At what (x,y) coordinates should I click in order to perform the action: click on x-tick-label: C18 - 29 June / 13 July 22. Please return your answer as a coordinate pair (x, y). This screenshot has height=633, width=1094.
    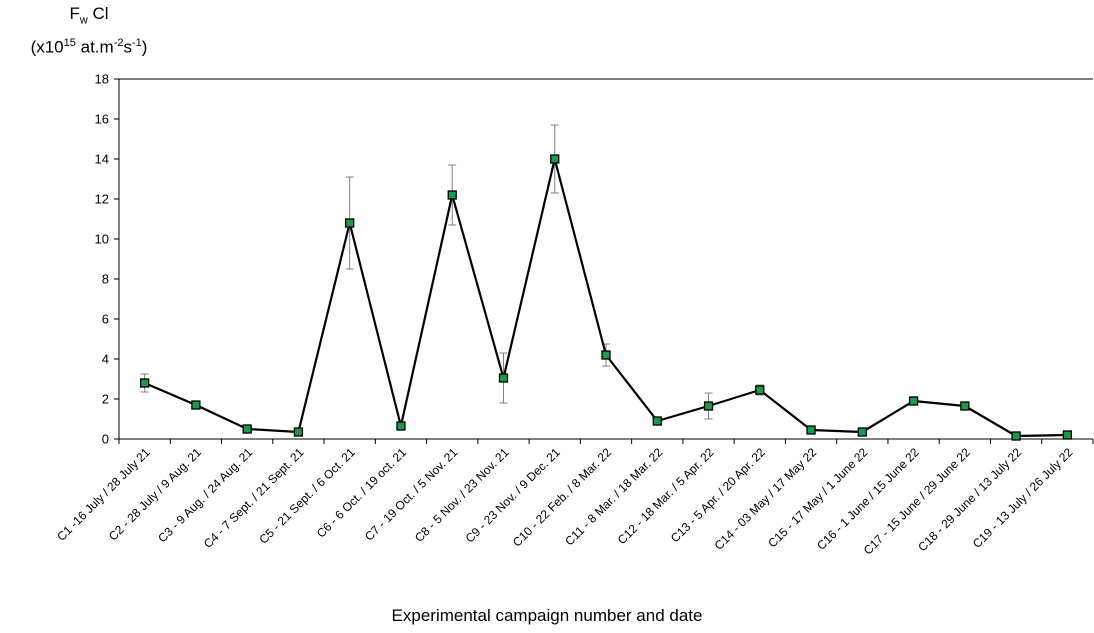
    Looking at the image, I should click on (969, 499).